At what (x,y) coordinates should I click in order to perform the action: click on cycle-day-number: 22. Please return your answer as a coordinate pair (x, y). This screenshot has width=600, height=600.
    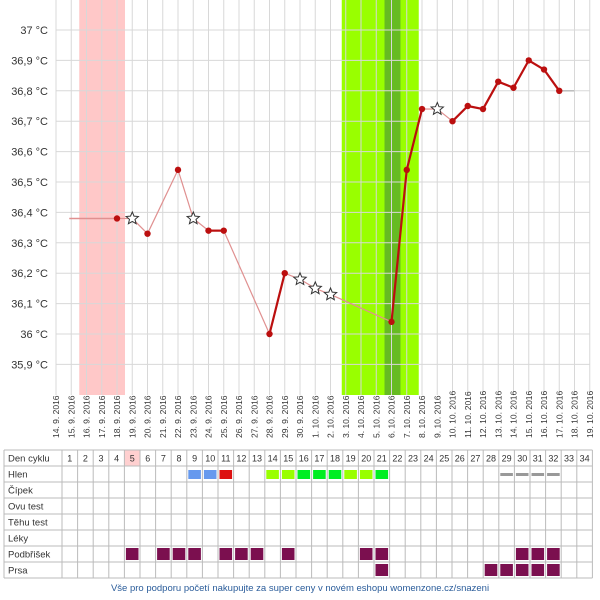
    Looking at the image, I should click on (397, 459).